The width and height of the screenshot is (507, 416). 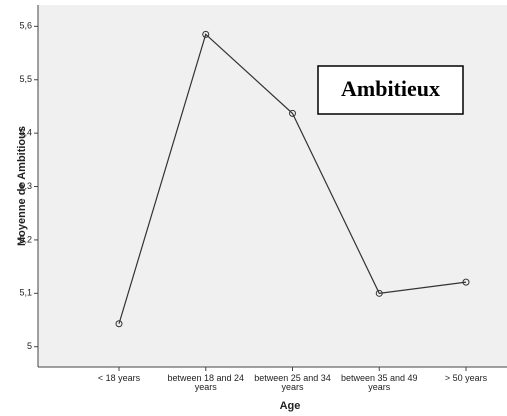 What do you see at coordinates (29, 346) in the screenshot?
I see `y-tick-label: 5` at bounding box center [29, 346].